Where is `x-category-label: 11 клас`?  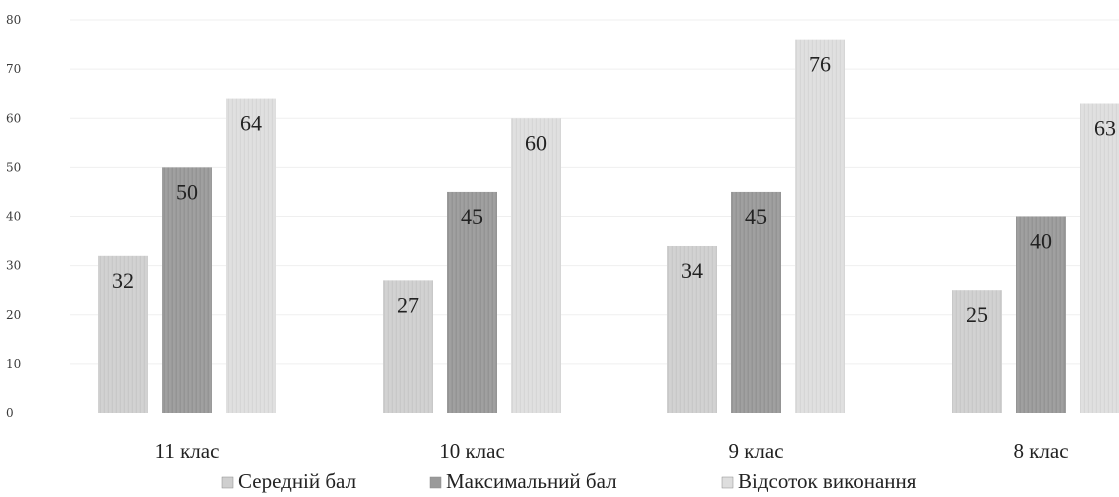 x-category-label: 11 клас is located at coordinates (187, 451).